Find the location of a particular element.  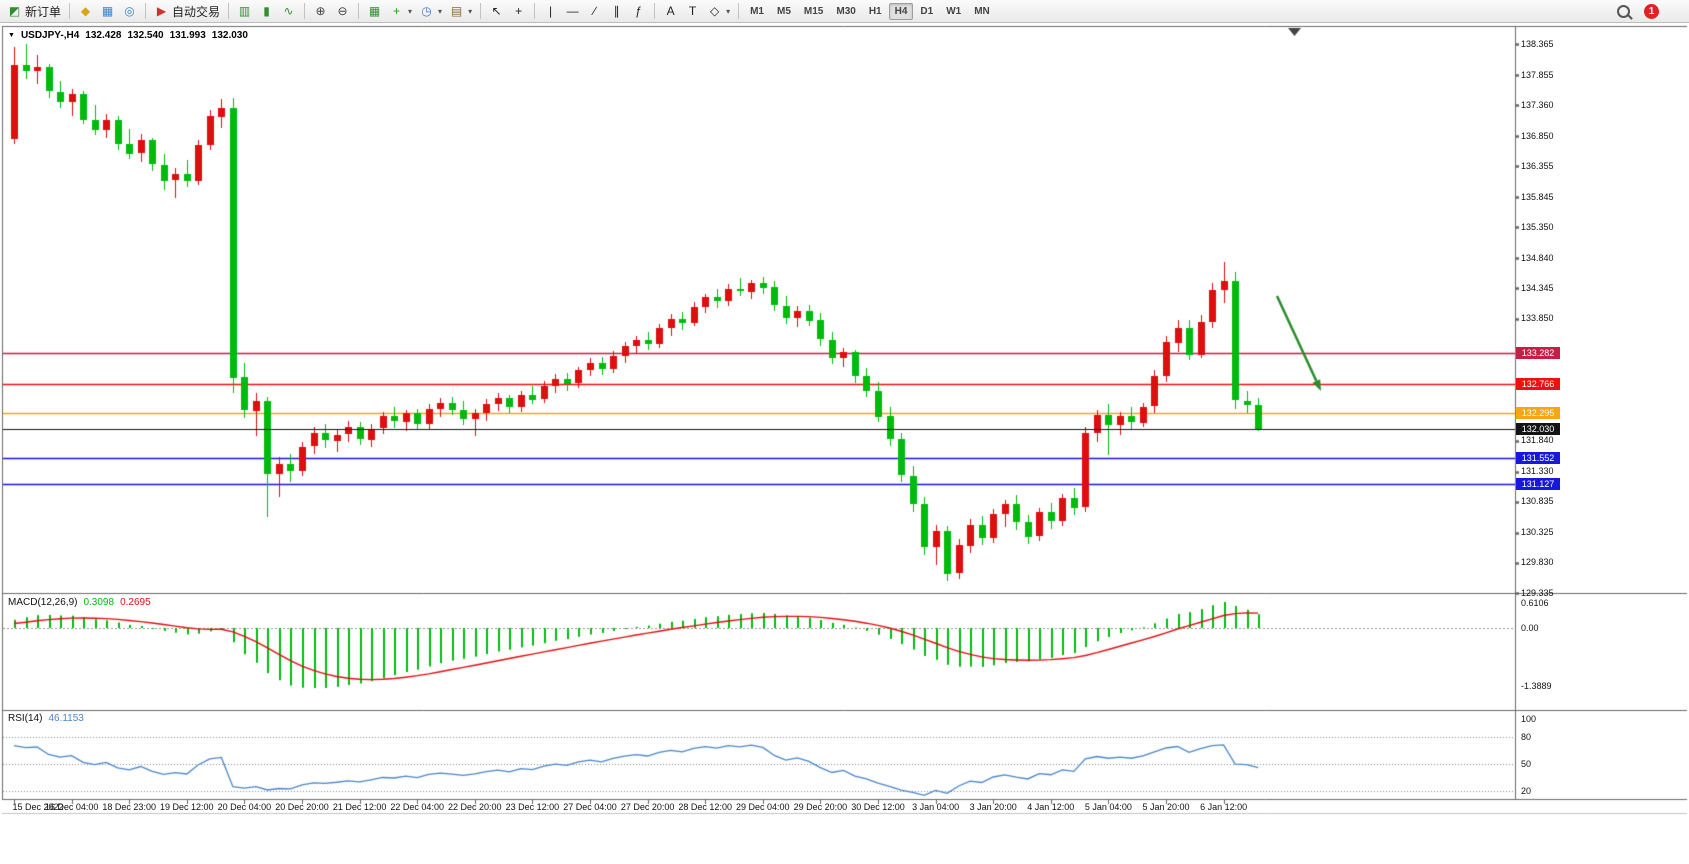

line-chart-button: ∿ is located at coordinates (288, 11).